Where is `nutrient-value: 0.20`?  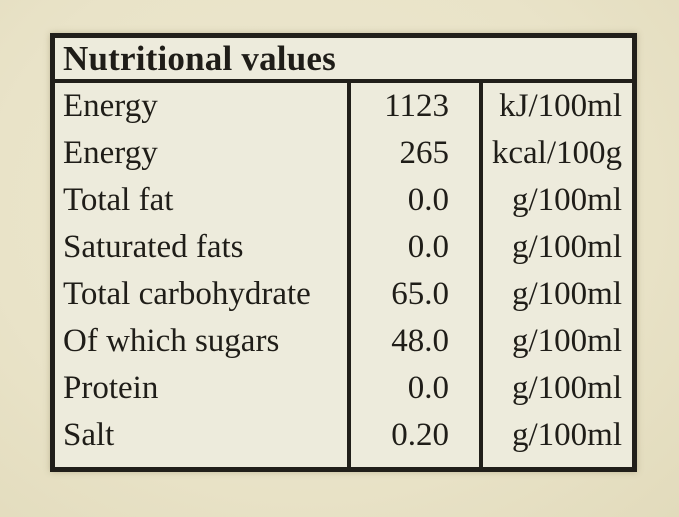 nutrient-value: 0.20 is located at coordinates (420, 435).